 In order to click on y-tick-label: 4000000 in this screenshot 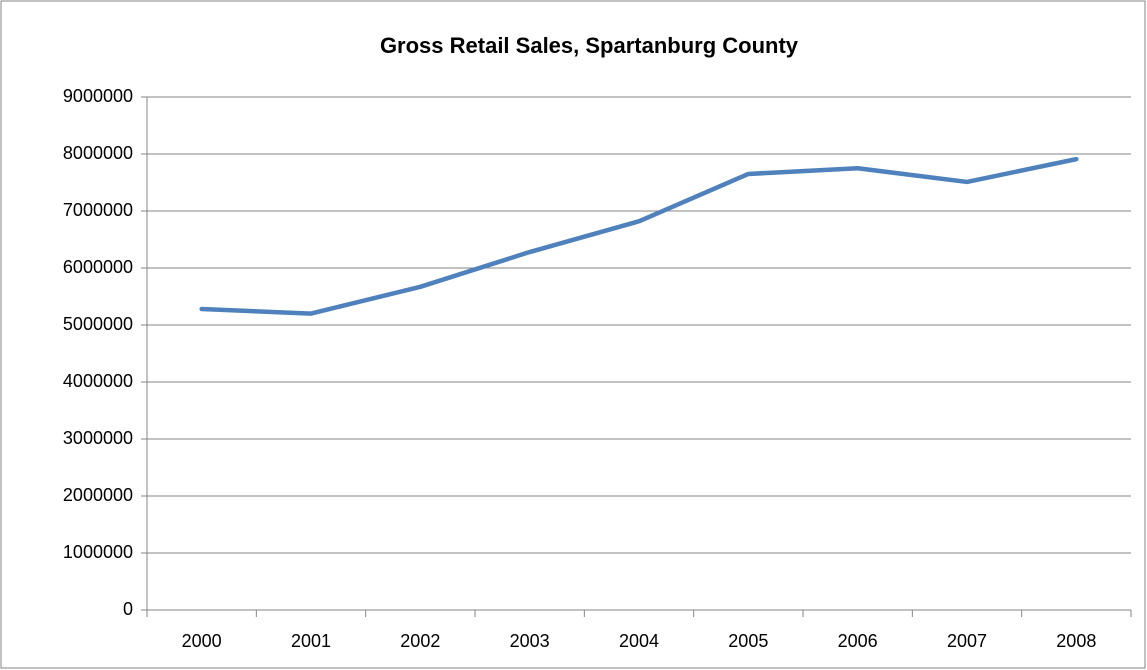, I will do `click(98, 381)`.